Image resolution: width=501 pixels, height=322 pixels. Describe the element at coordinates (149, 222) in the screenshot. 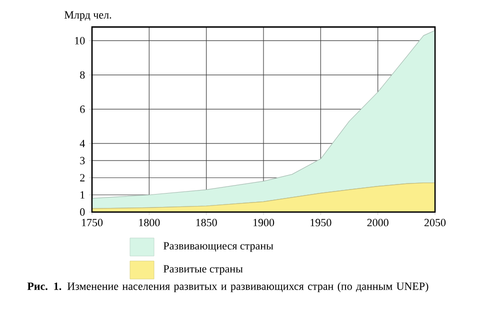

I see `x-tick-label: 1800` at that location.